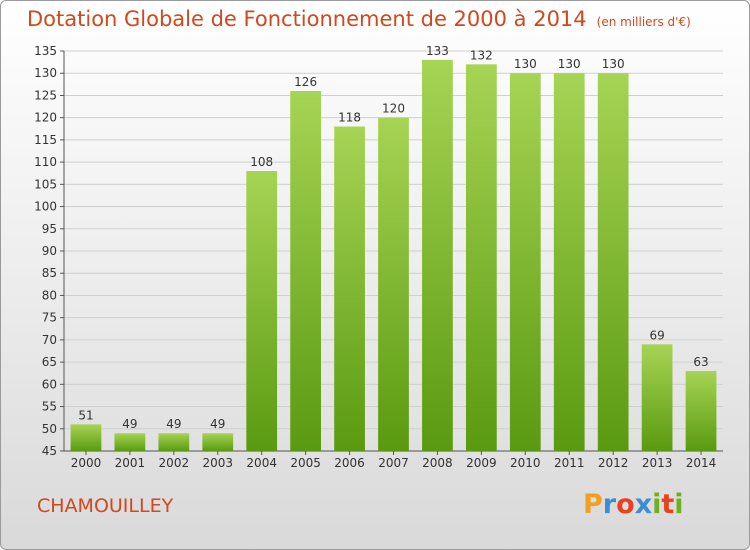  I want to click on x-tick-label: 2011, so click(569, 463).